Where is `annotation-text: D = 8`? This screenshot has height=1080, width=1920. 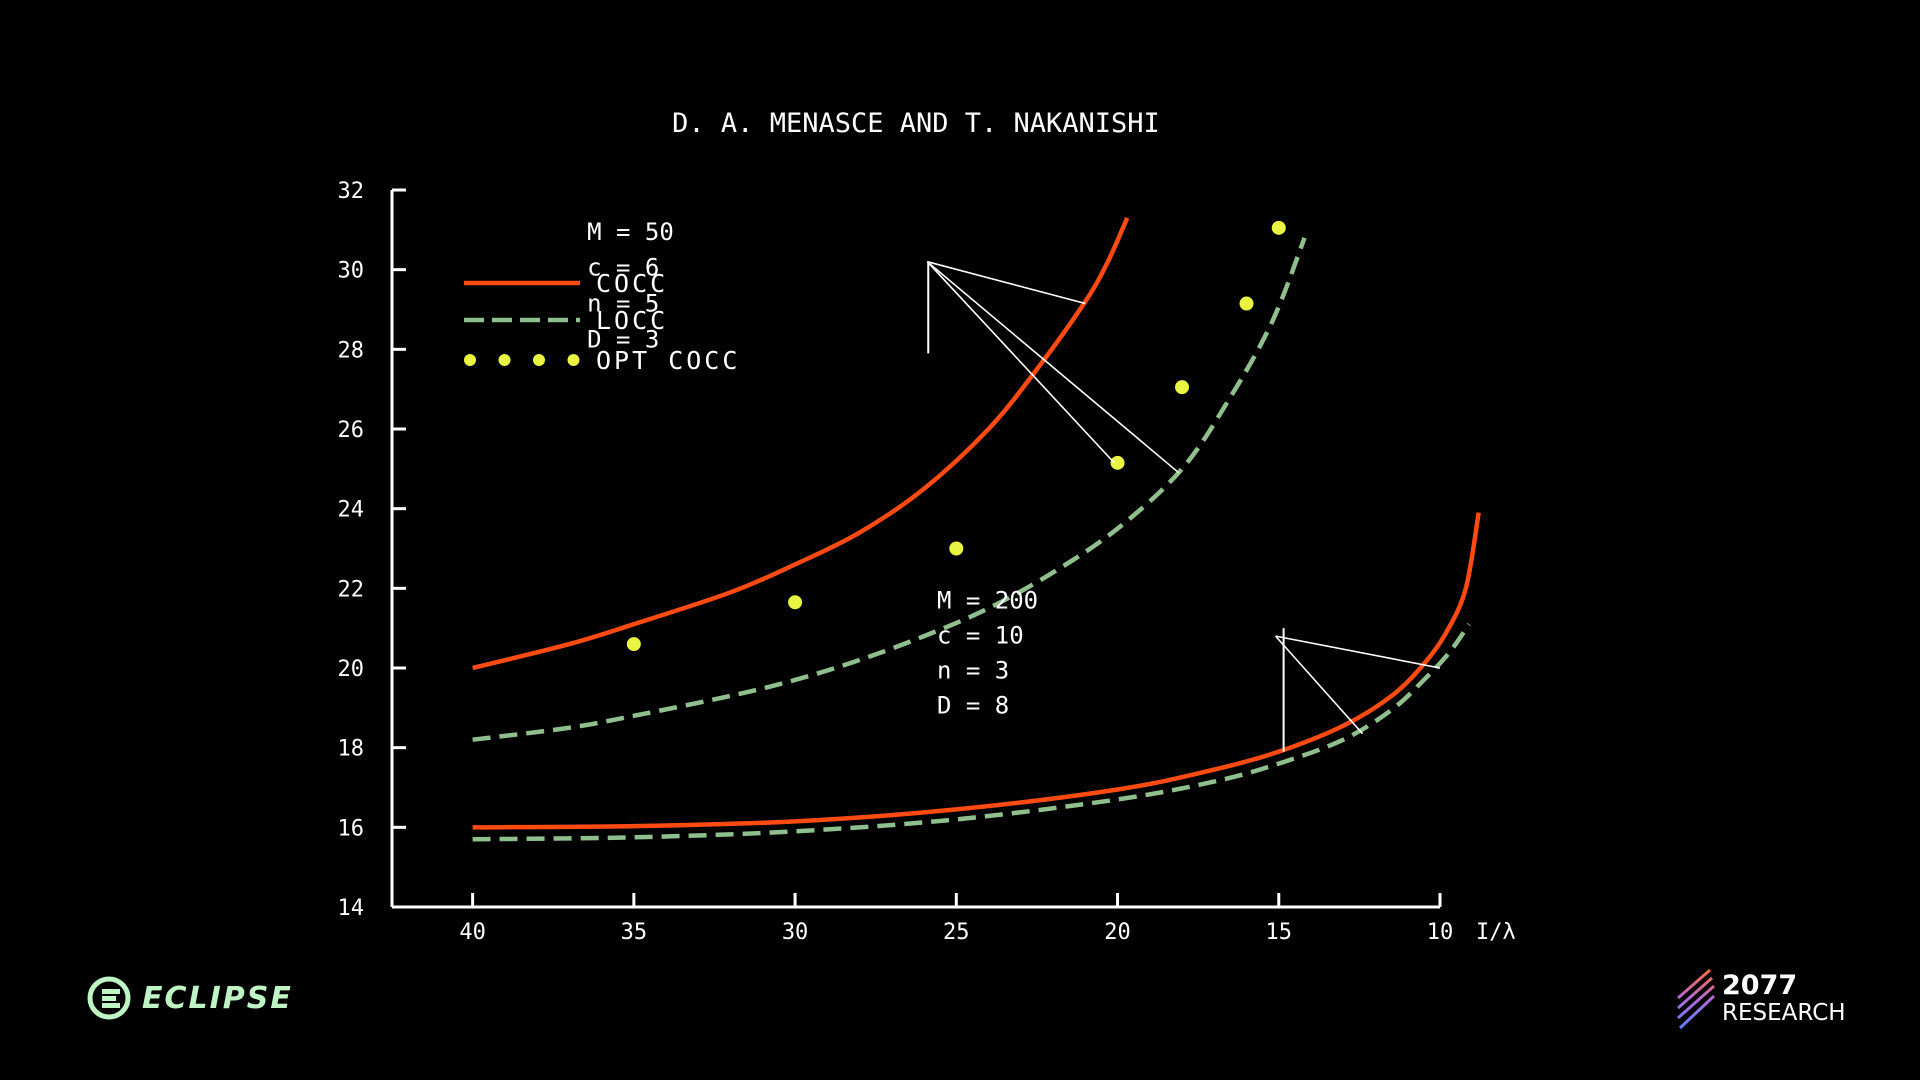
annotation-text: D = 8 is located at coordinates (973, 705).